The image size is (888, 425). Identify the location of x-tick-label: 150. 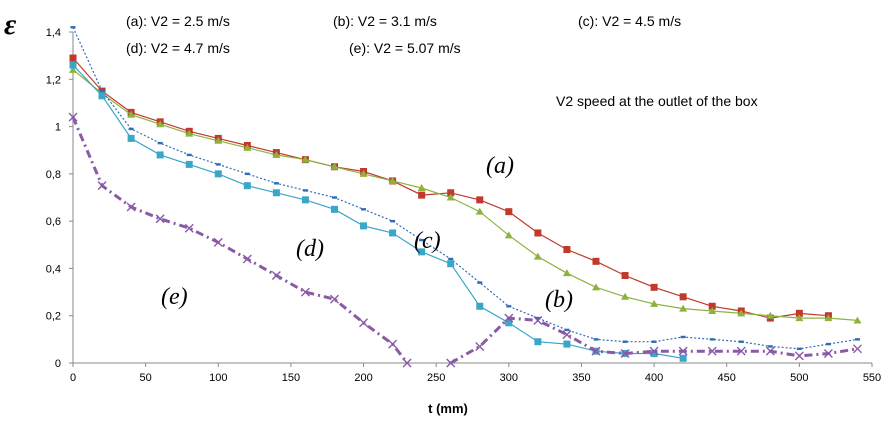
(291, 378).